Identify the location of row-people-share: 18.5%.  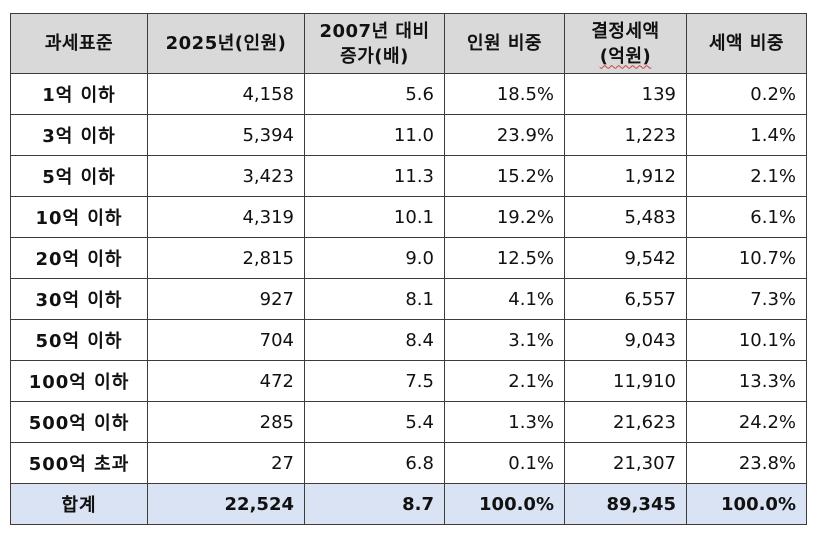
(504, 94).